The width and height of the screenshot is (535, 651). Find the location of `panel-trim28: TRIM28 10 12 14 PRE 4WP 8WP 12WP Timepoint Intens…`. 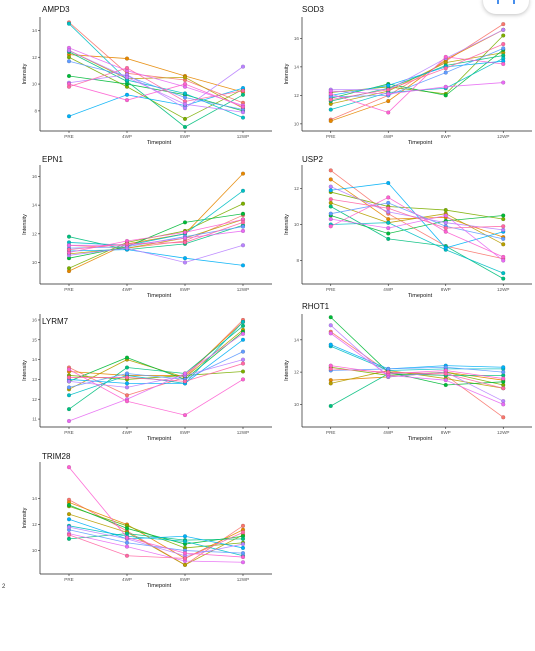

panel-trim28: TRIM28 10 12 14 PRE 4WP 8WP 12WP Timepoint Intens… is located at coordinates (147, 520).